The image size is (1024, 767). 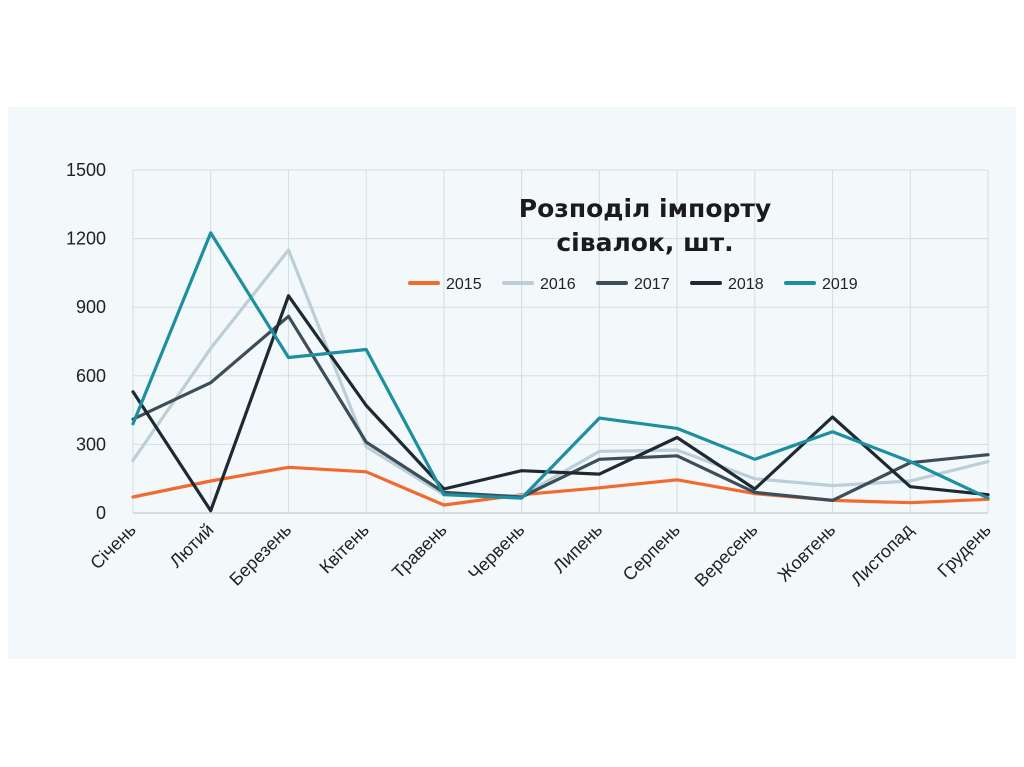 What do you see at coordinates (651, 552) in the screenshot?
I see `x-tick-label: Серпень` at bounding box center [651, 552].